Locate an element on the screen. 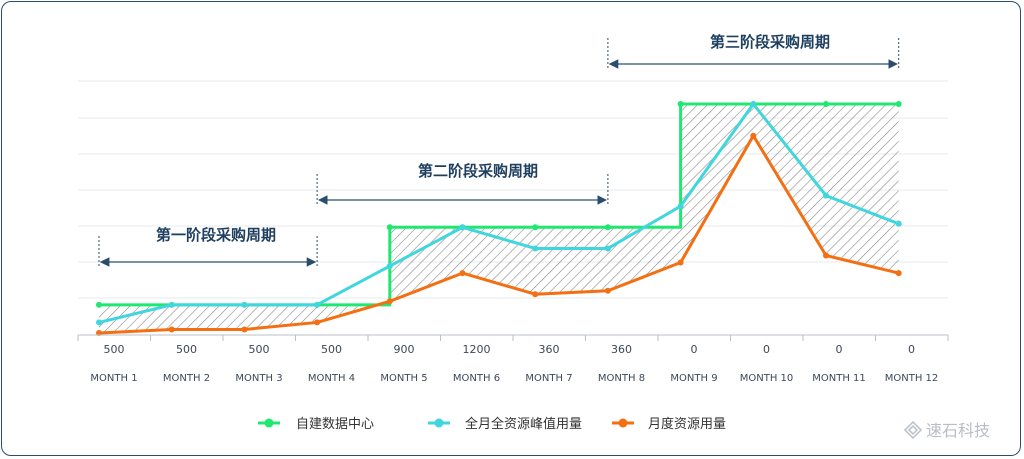 This screenshot has height=459, width=1024. legend-item-monthly: 月度资源用量 is located at coordinates (669, 424).